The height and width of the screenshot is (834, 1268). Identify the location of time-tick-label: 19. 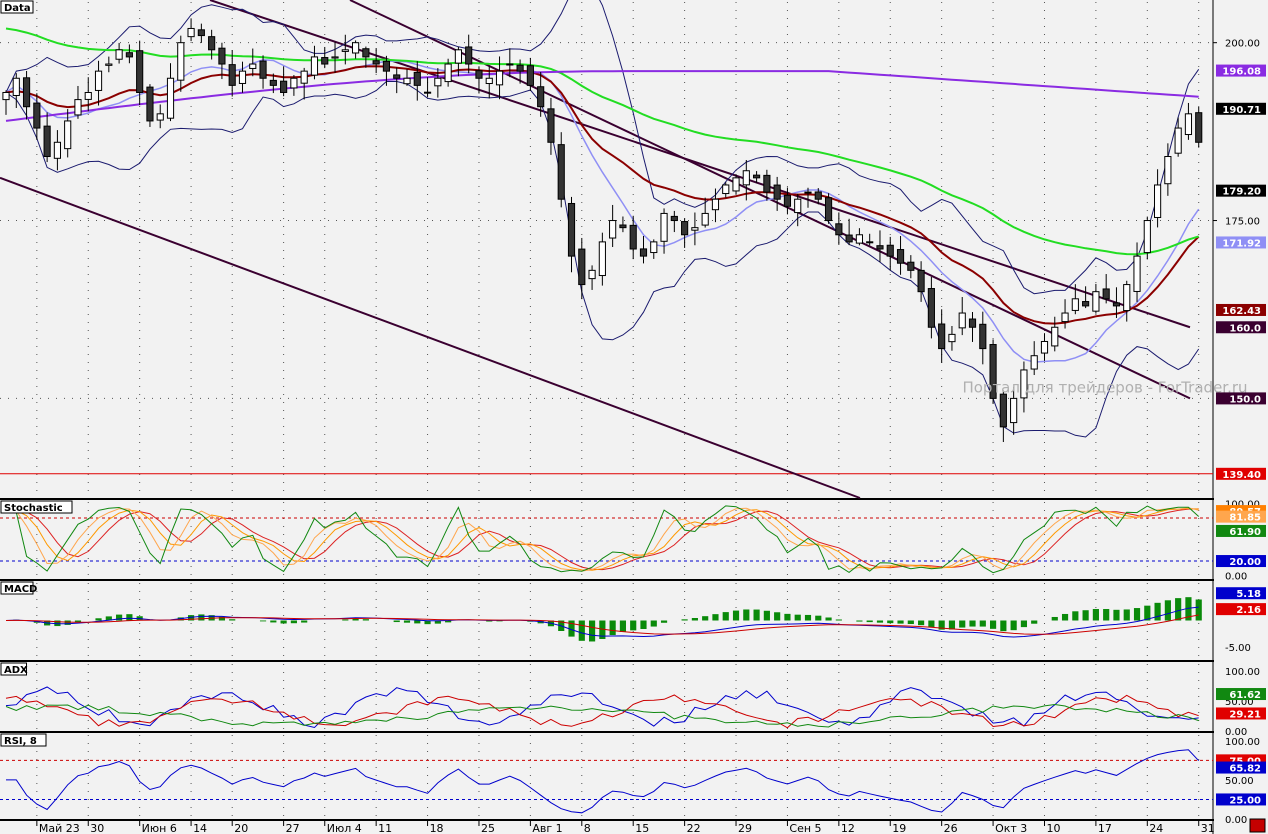
(899, 828).